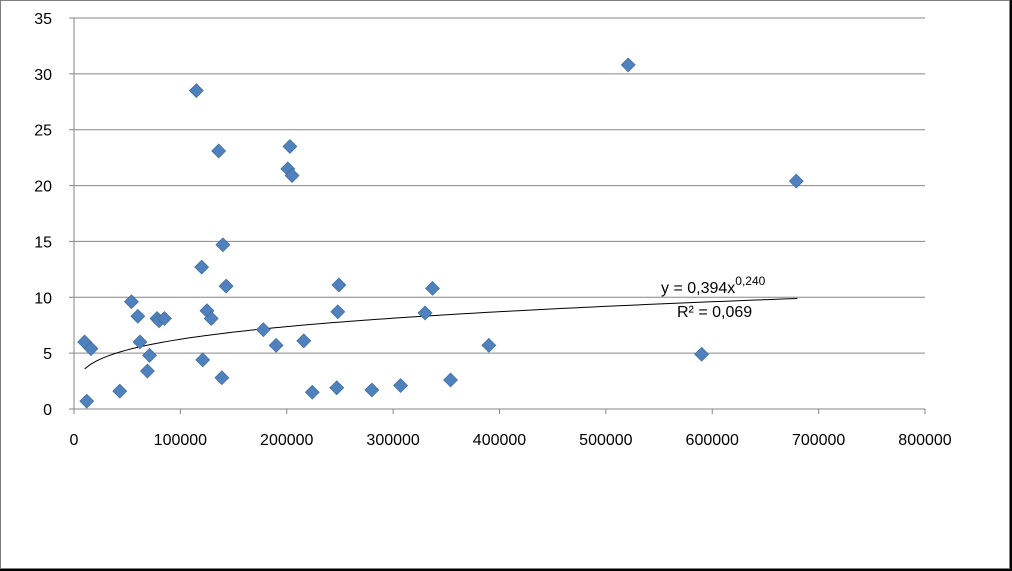 Image resolution: width=1012 pixels, height=571 pixels. Describe the element at coordinates (54, 215) in the screenshot. I see `y-axis-ticks: 0 5 10 15 20 25 30 35` at that location.